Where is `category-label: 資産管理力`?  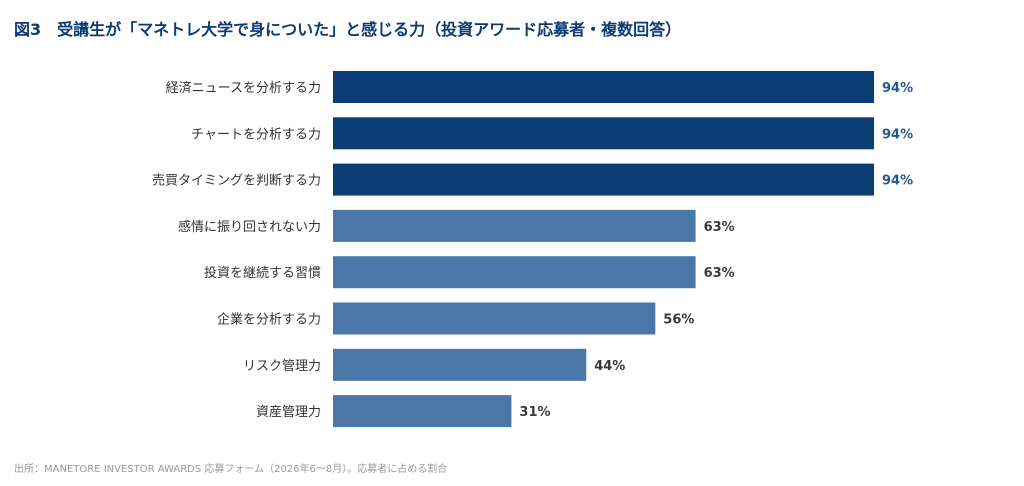 category-label: 資産管理力 is located at coordinates (288, 412).